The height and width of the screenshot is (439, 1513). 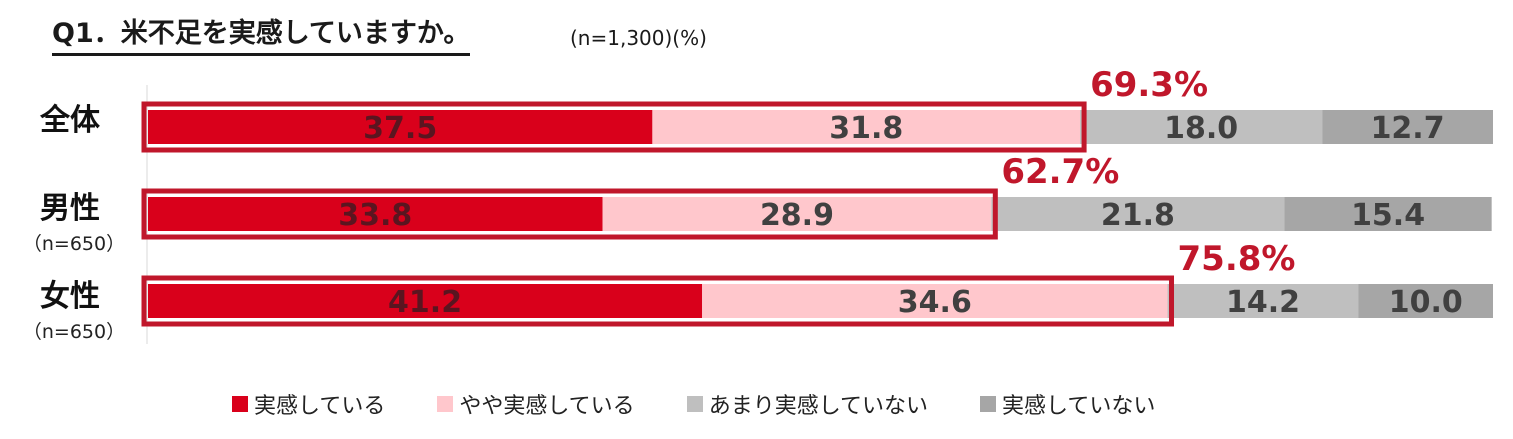 I want to click on legend: 実感している やや実感している あまり実感していない 実感していない, so click(x=693, y=404).